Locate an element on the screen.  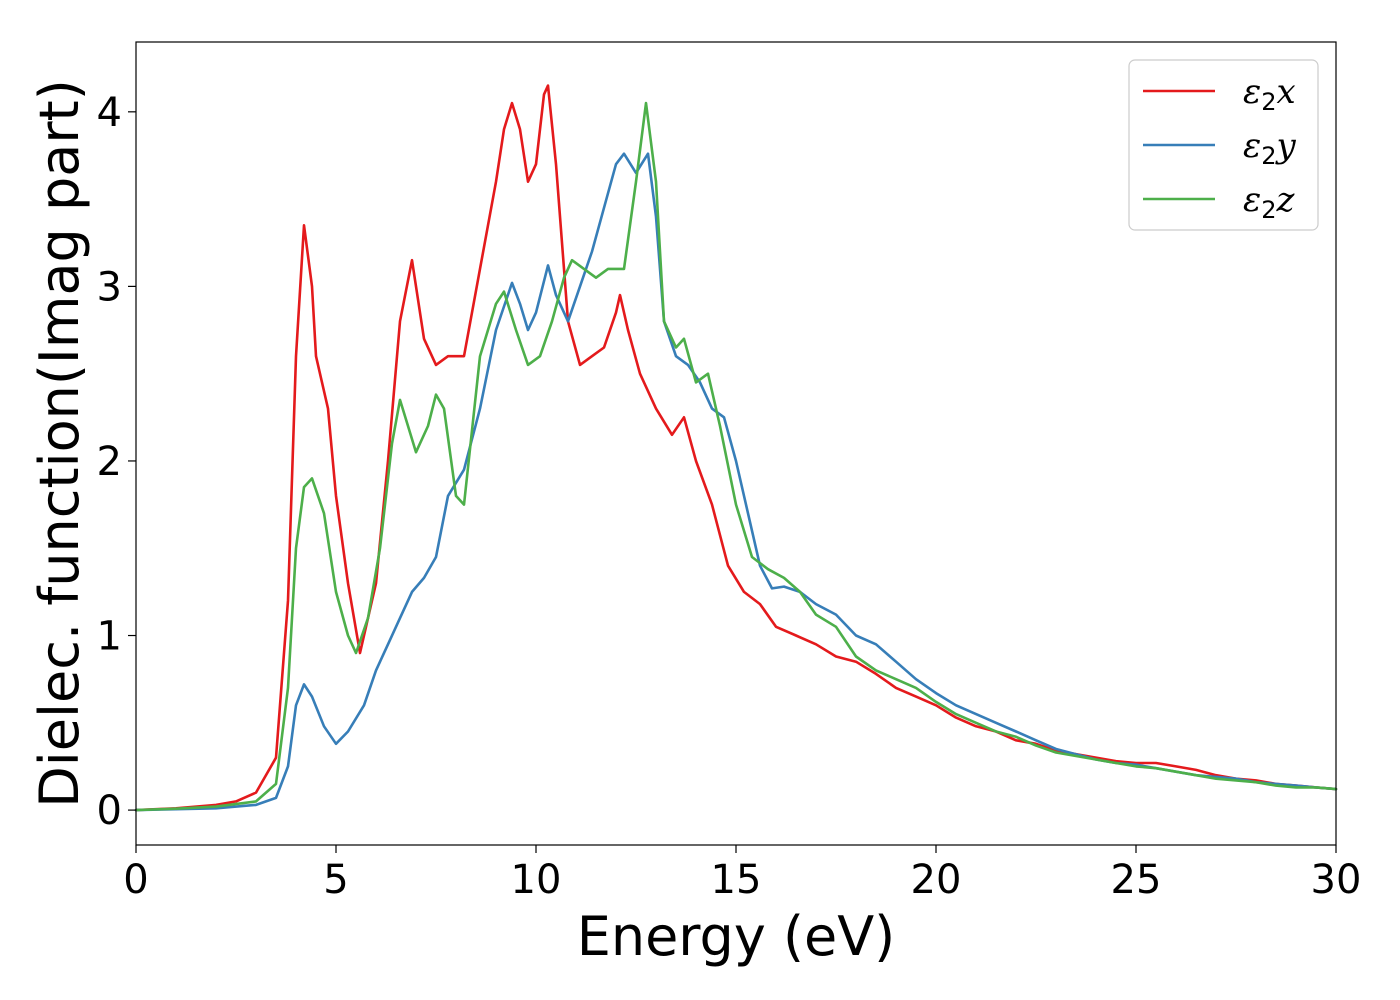
y-tick-label: 0 is located at coordinates (109, 811).